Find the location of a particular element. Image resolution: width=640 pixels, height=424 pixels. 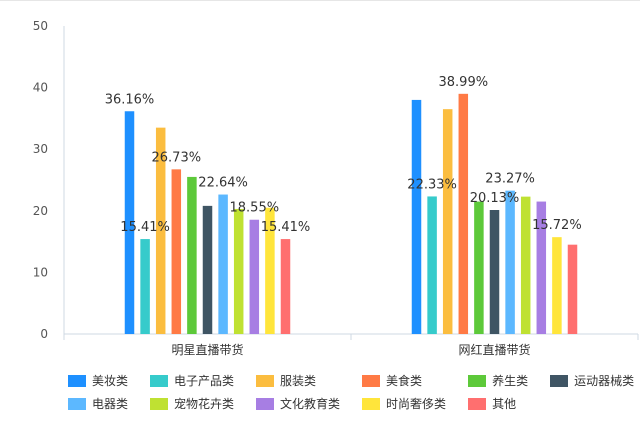

data-label: 22.33% is located at coordinates (432, 184).